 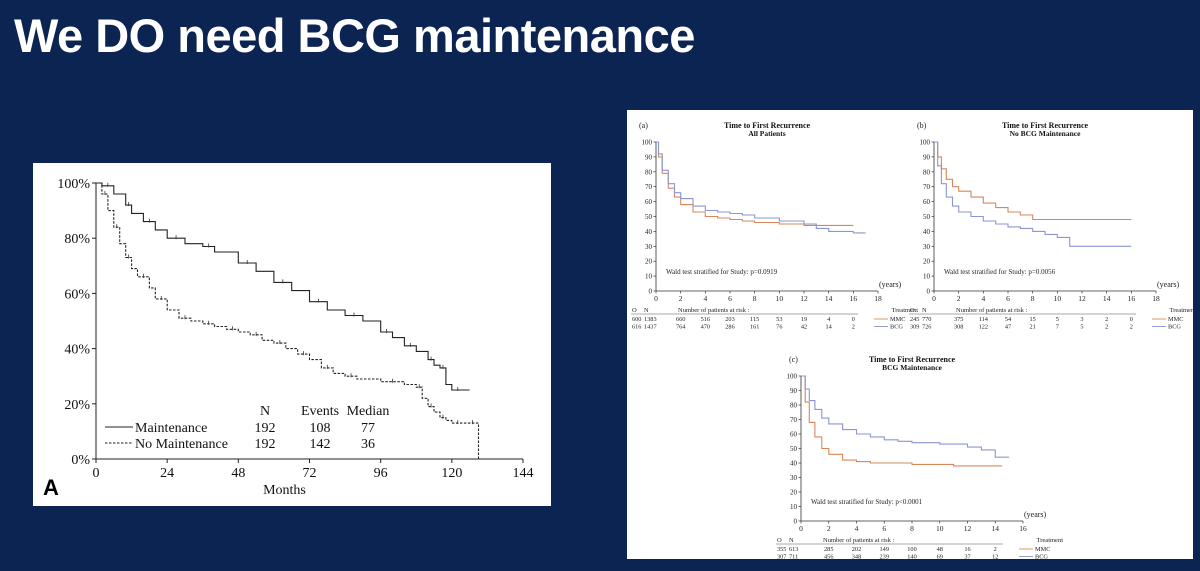 I want to click on risk-count: 308, so click(x=958, y=327).